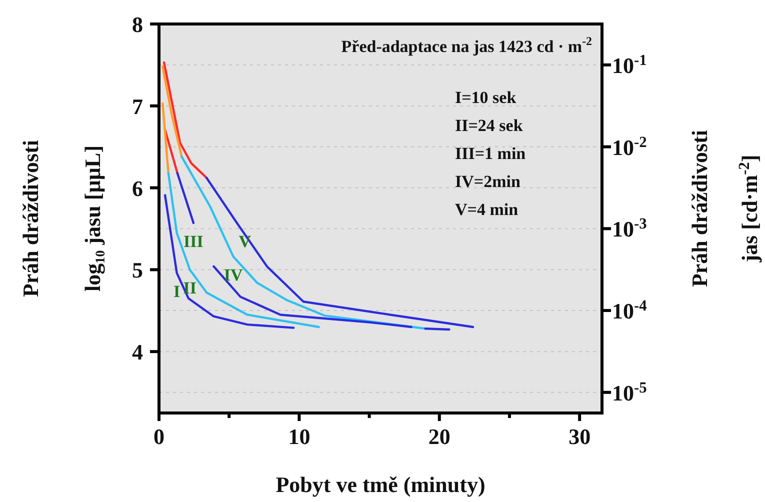 This screenshot has height=502, width=765. What do you see at coordinates (381, 484) in the screenshot?
I see `x-axis-title: Pobyt ve tmě (minuty)` at bounding box center [381, 484].